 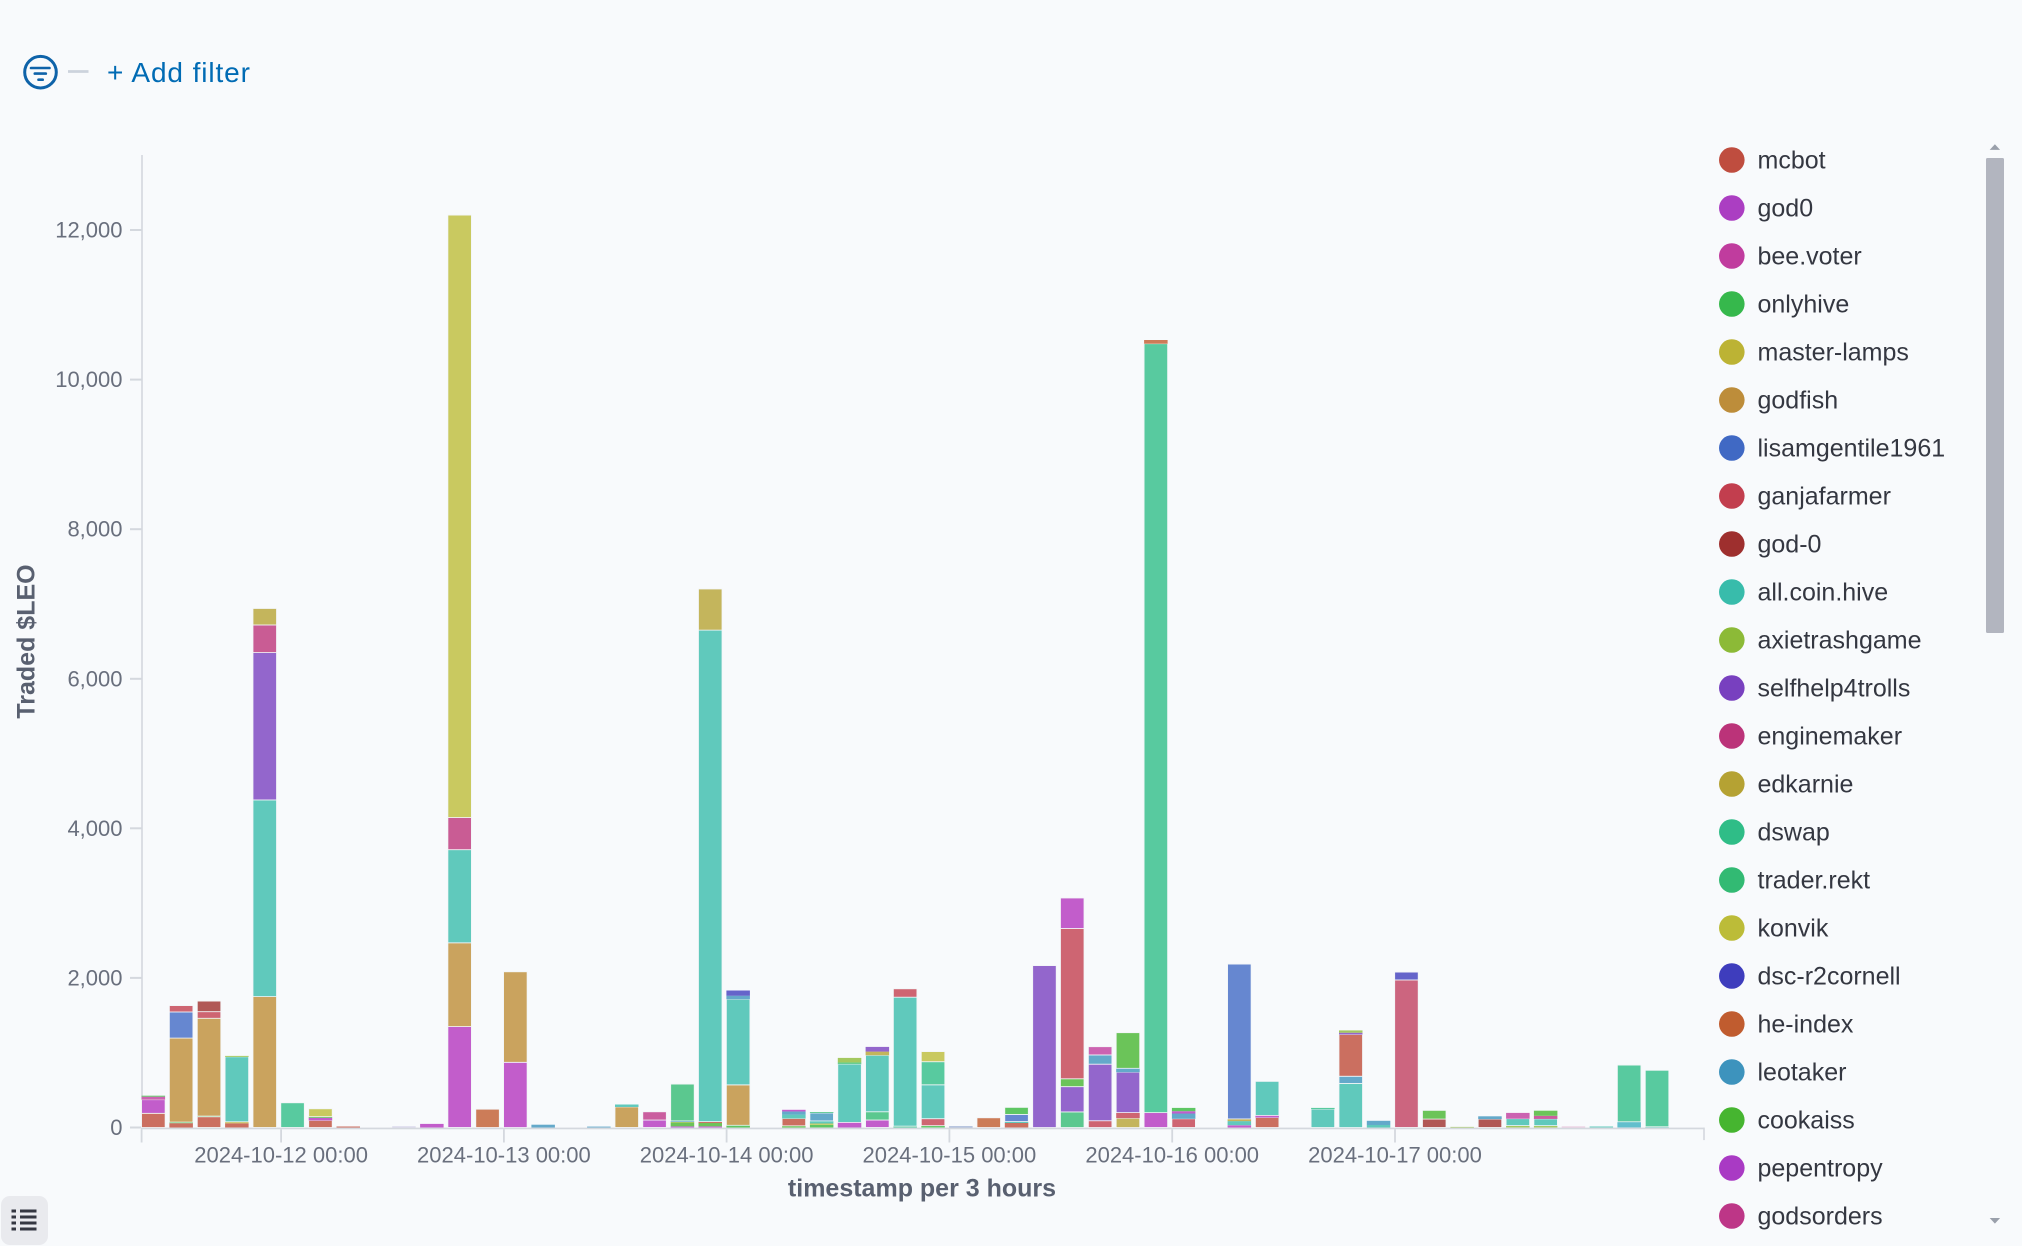 What do you see at coordinates (1806, 1025) in the screenshot?
I see `svg-text: he-index` at bounding box center [1806, 1025].